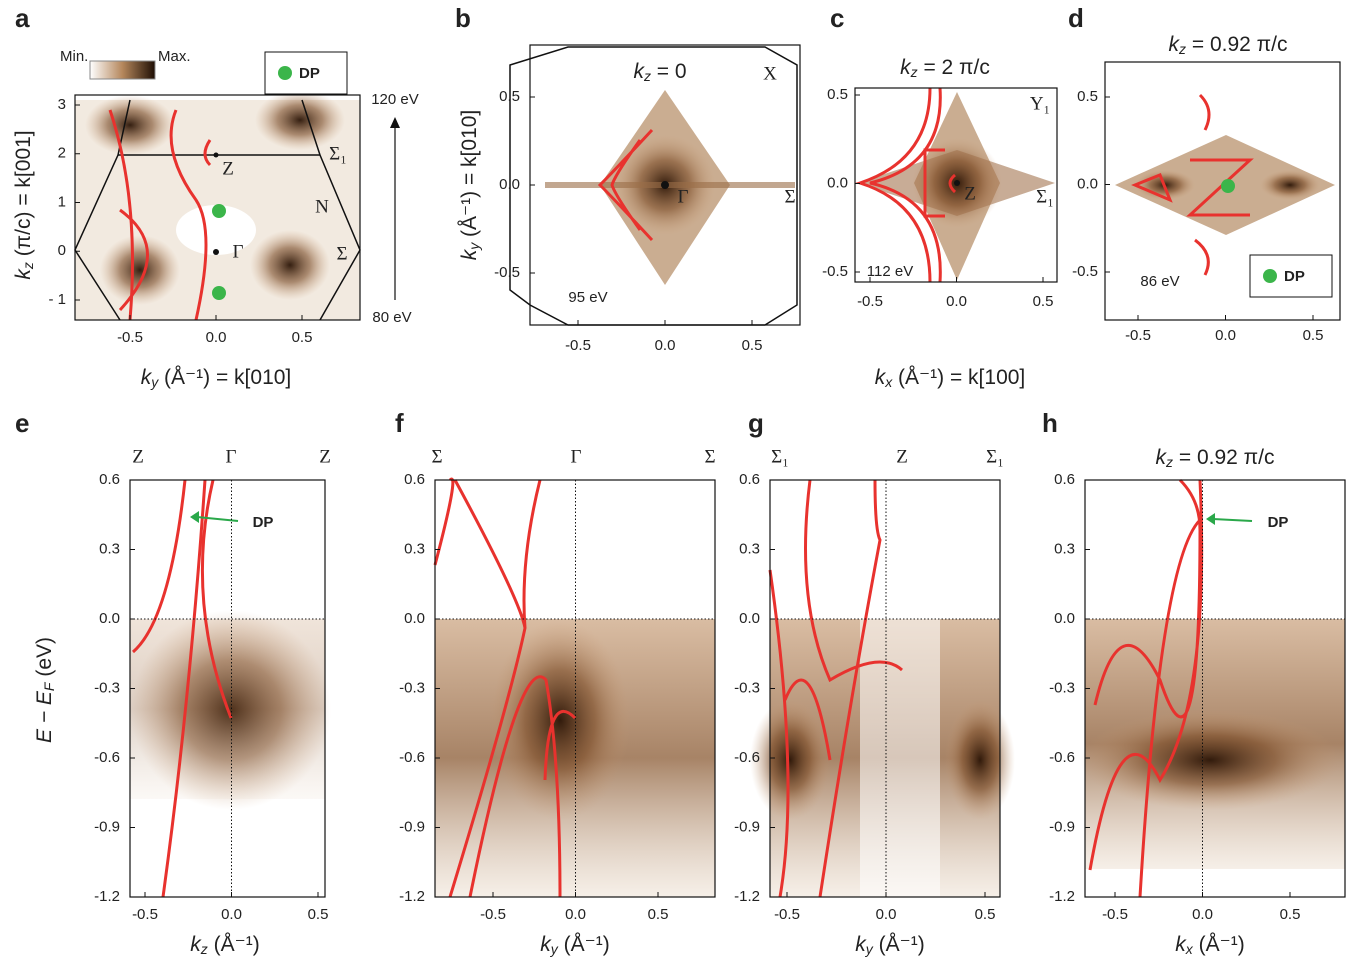  I want to click on x-axis-label: kx (Å⁻¹) = k[100], so click(950, 378).